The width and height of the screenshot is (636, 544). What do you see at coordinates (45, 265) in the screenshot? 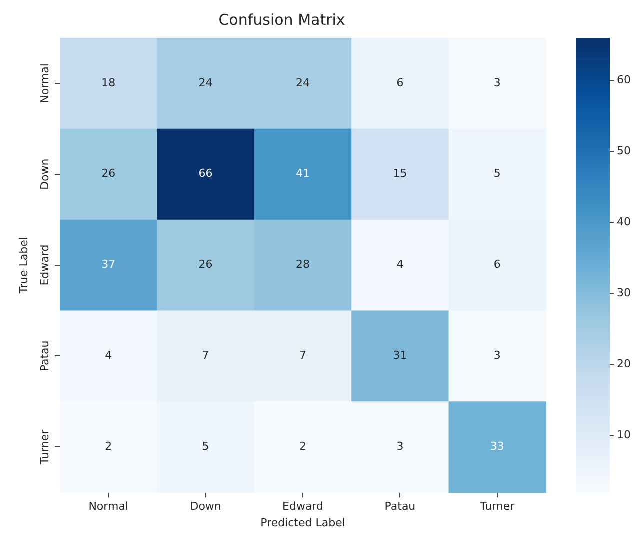
I see `y-tick-label: Edward` at bounding box center [45, 265].